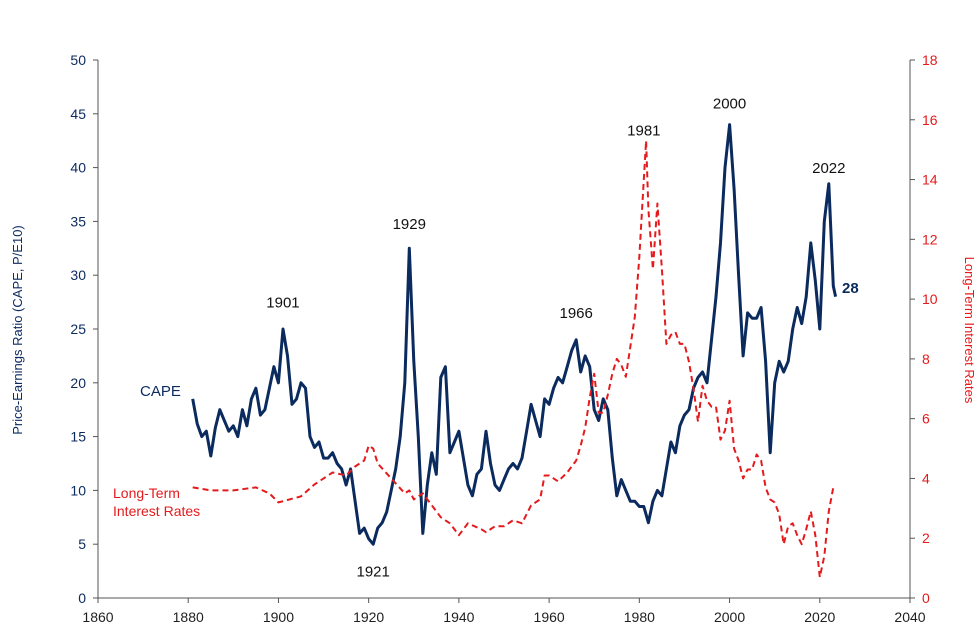 The height and width of the screenshot is (640, 980). I want to click on peak-annotation-1901: 1901, so click(282, 302).